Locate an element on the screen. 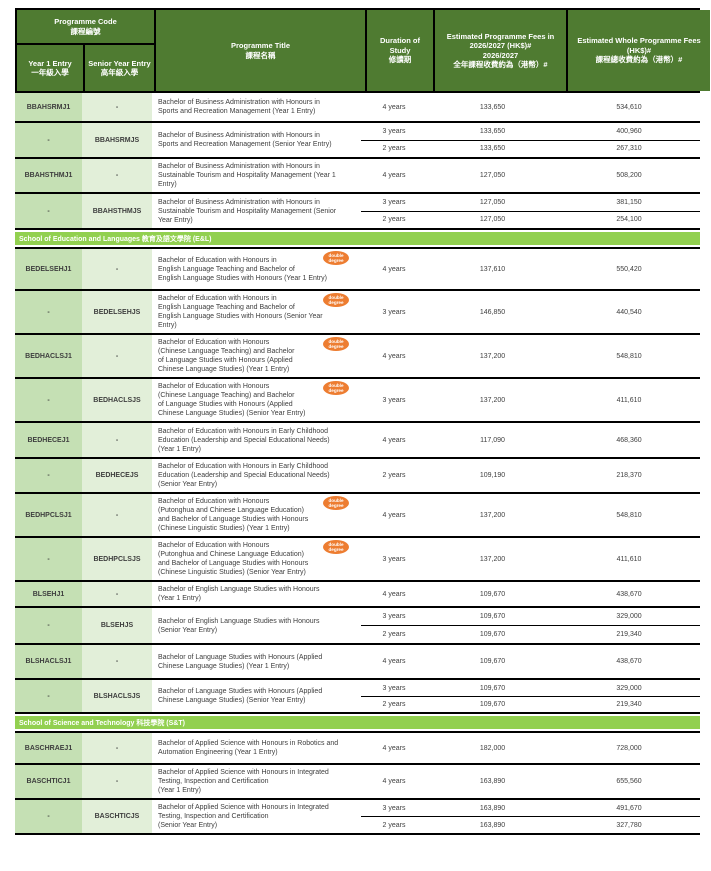  annual-fee: 137,200 is located at coordinates (492, 515).